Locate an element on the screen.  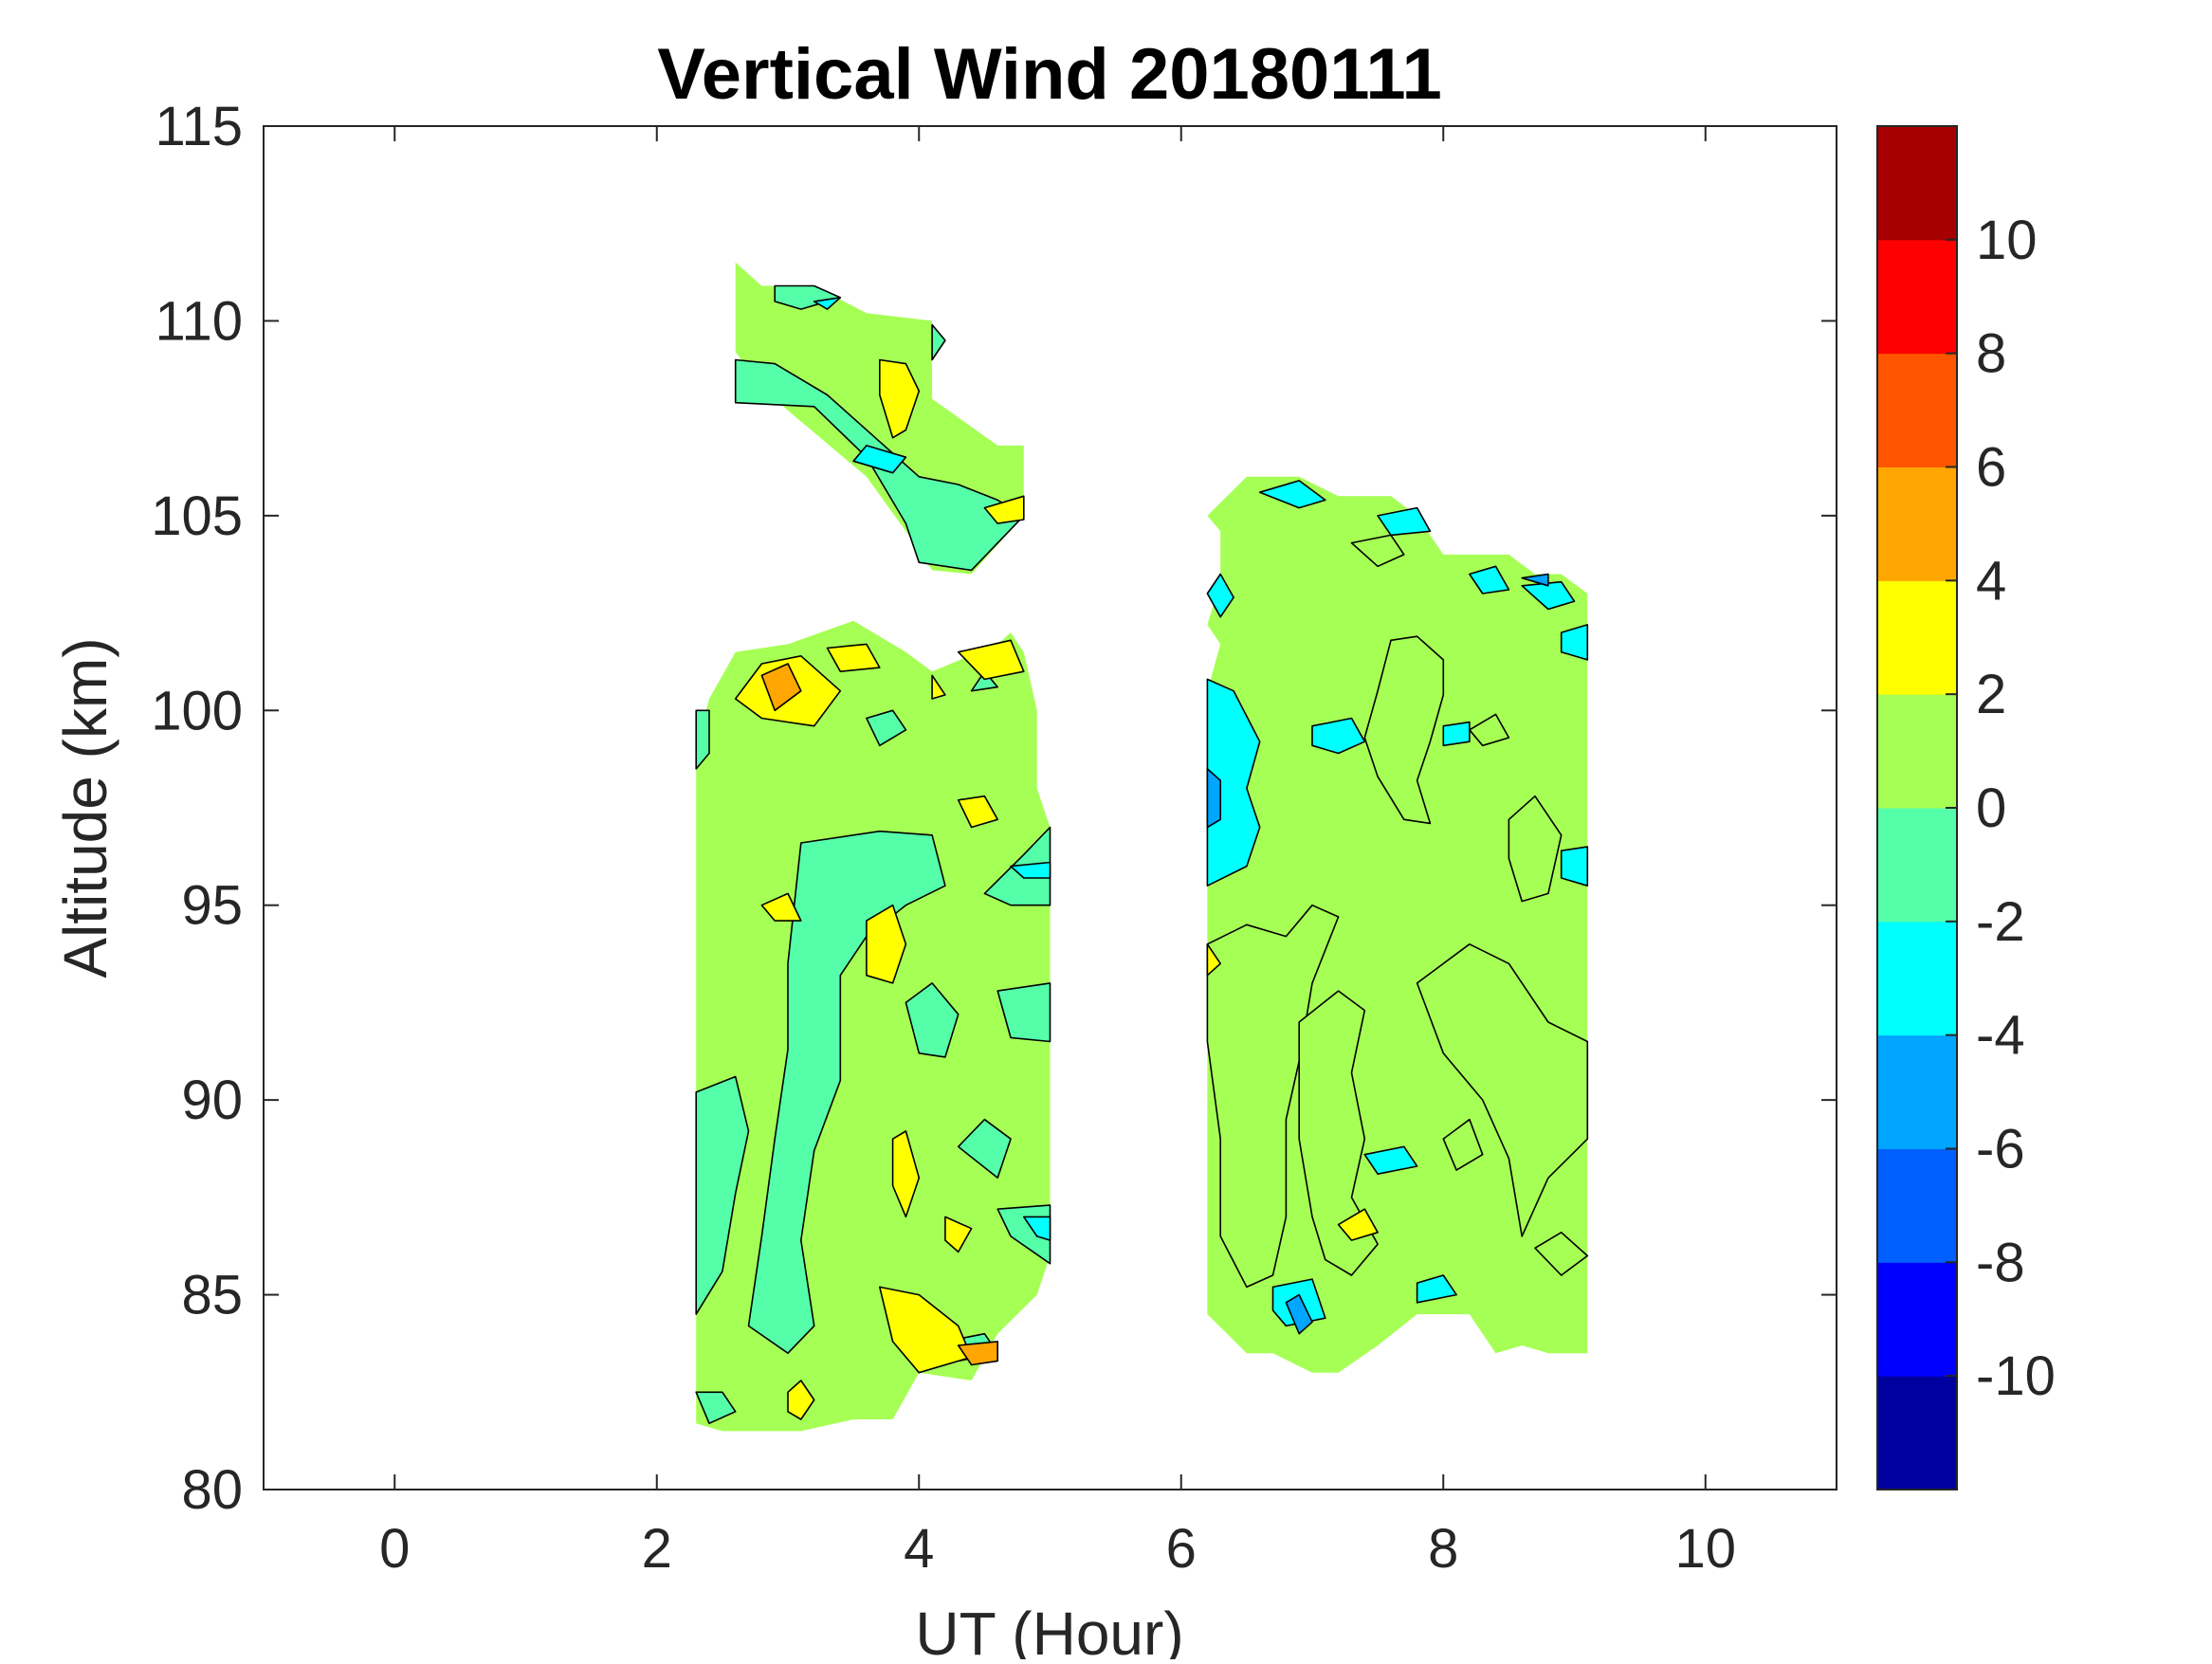
colorbar-tick-label: -2 is located at coordinates (2000, 922).